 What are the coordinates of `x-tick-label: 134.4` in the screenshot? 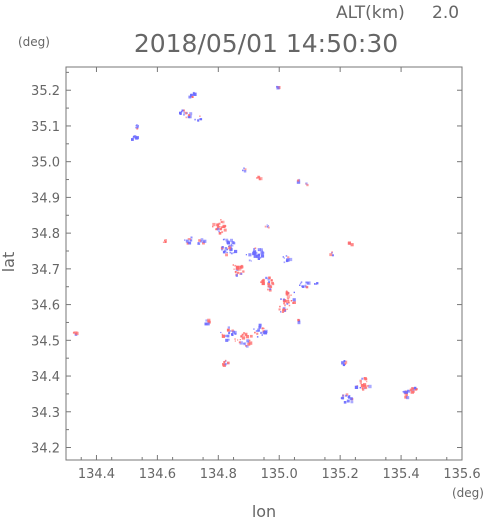 It's located at (96, 474).